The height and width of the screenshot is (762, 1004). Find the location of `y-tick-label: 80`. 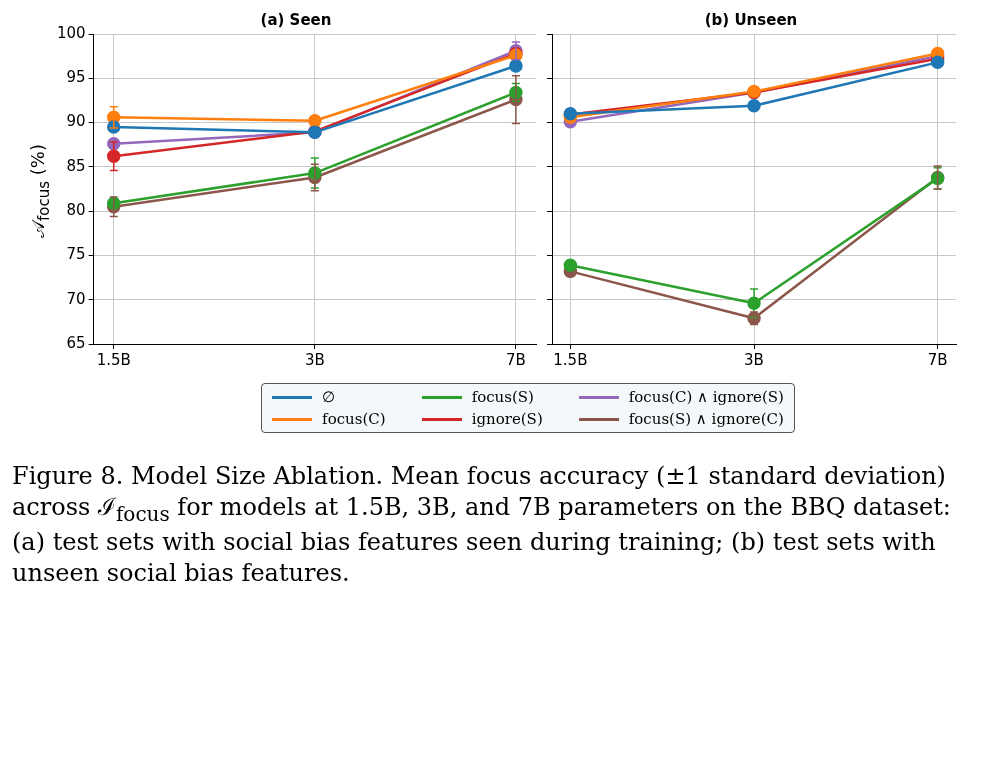

y-tick-label: 80 is located at coordinates (76, 210).